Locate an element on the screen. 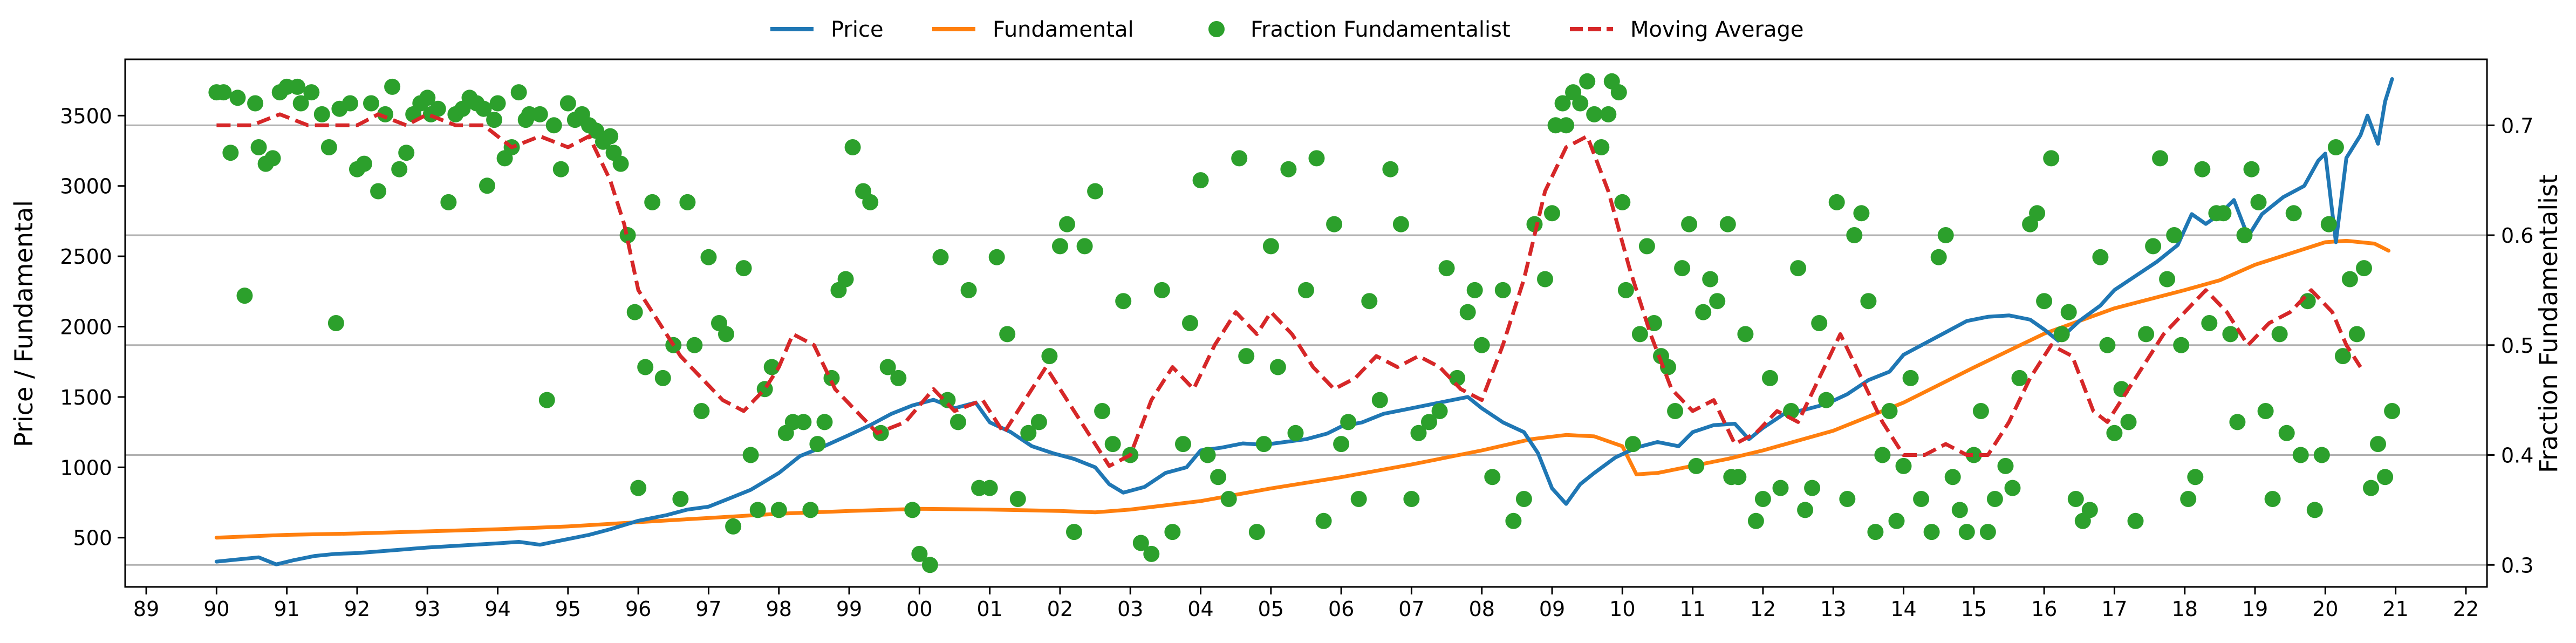 Image resolution: width=2576 pixels, height=643 pixels. x-tick-label: 97 is located at coordinates (708, 609).